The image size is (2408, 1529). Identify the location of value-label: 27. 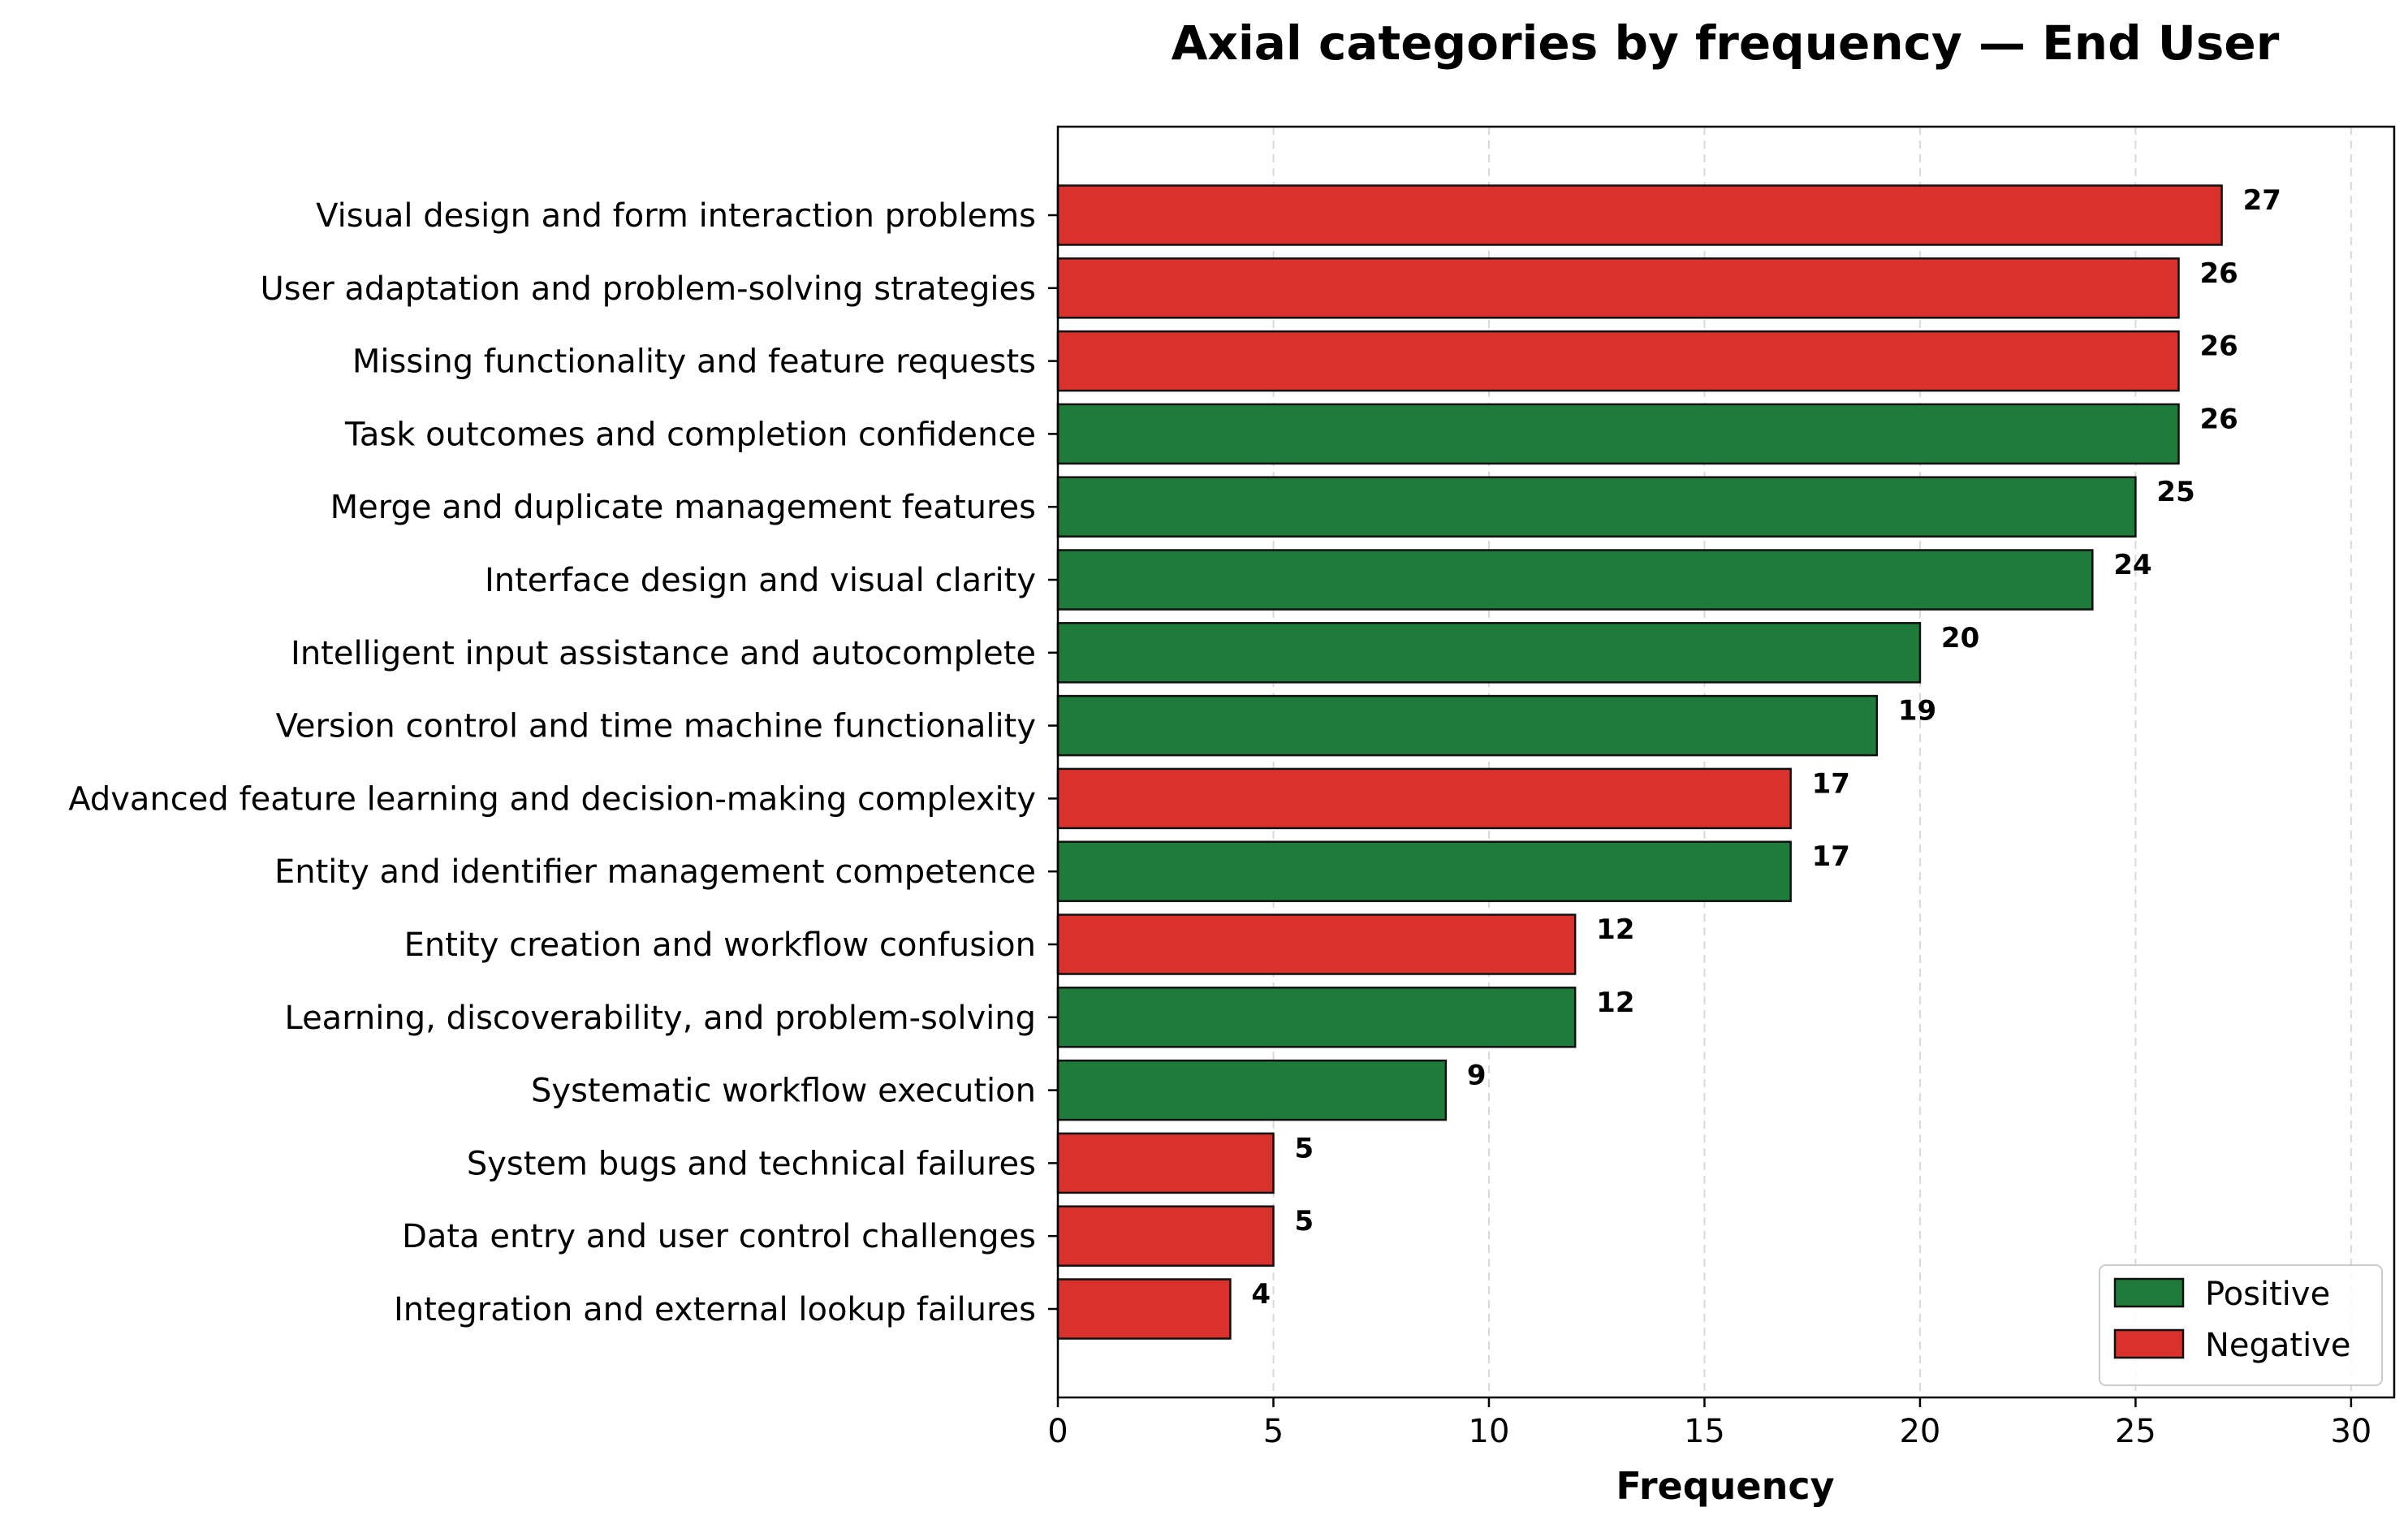
(2262, 201).